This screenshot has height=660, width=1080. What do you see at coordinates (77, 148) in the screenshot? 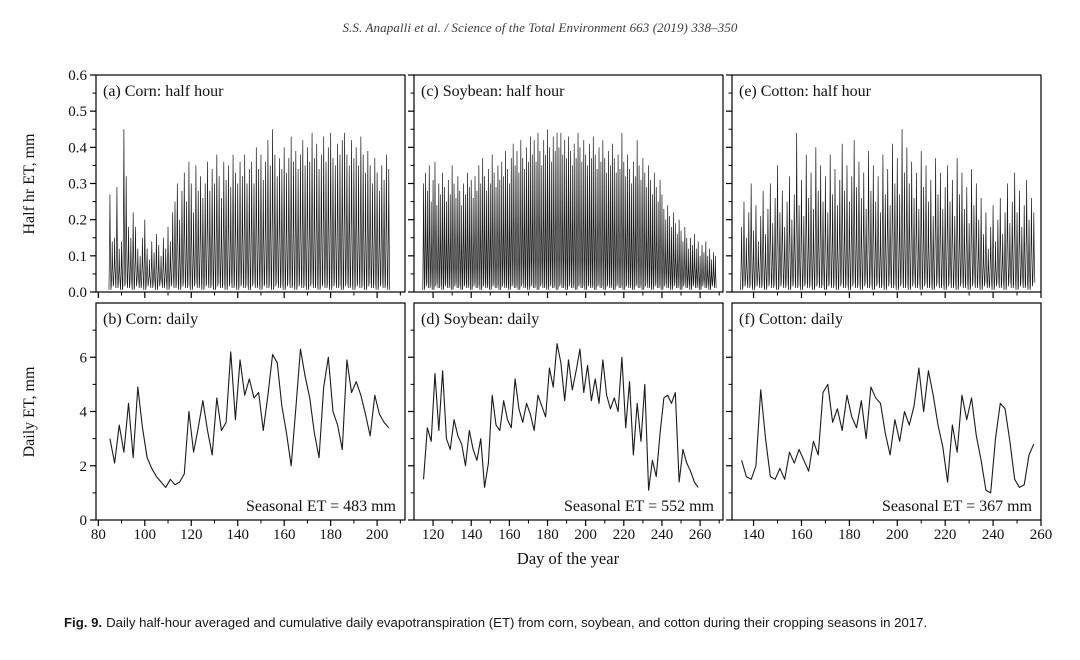
I see `y-tick-label: 0.4` at bounding box center [77, 148].